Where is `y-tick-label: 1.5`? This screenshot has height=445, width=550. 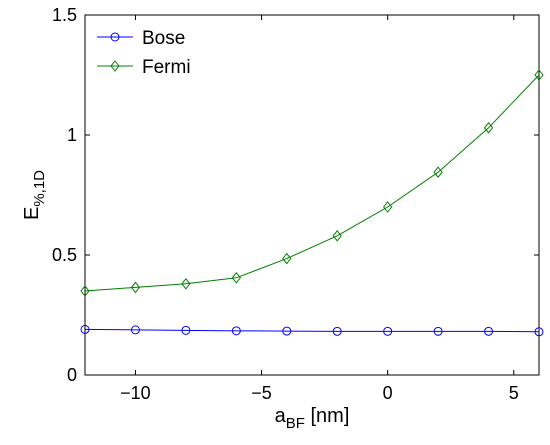
y-tick-label: 1.5 is located at coordinates (64, 15).